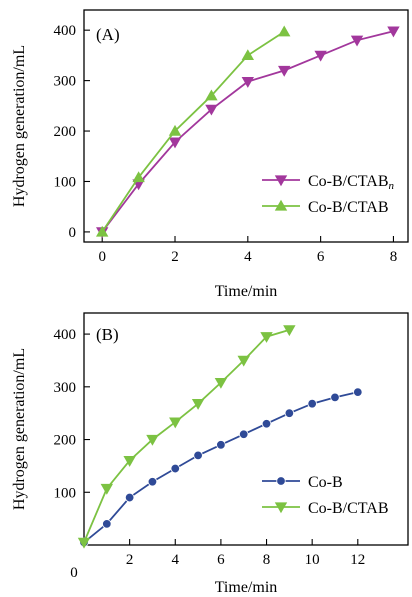 This screenshot has height=597, width=412. Describe the element at coordinates (65, 388) in the screenshot. I see `y-tick-label-2: 300` at that location.